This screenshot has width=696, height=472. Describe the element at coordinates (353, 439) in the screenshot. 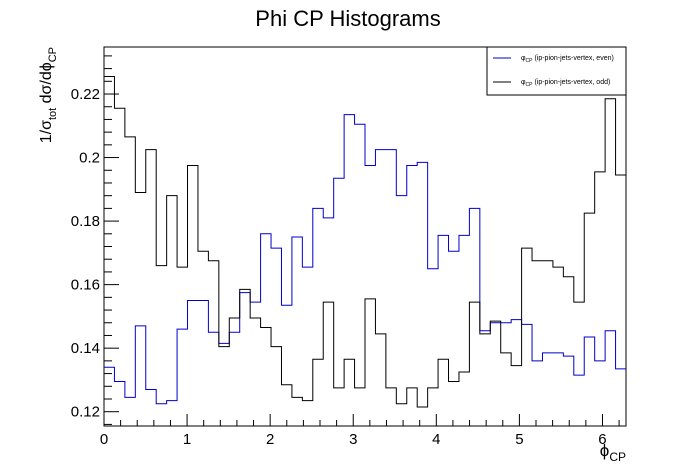

I see `x-tick-label: 3` at that location.